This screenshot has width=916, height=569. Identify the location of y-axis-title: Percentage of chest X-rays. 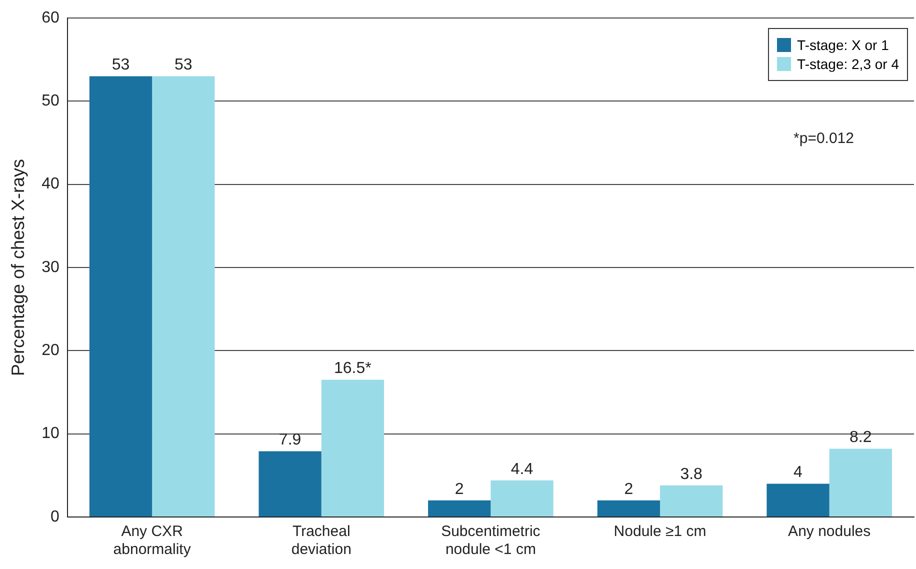
(18, 267).